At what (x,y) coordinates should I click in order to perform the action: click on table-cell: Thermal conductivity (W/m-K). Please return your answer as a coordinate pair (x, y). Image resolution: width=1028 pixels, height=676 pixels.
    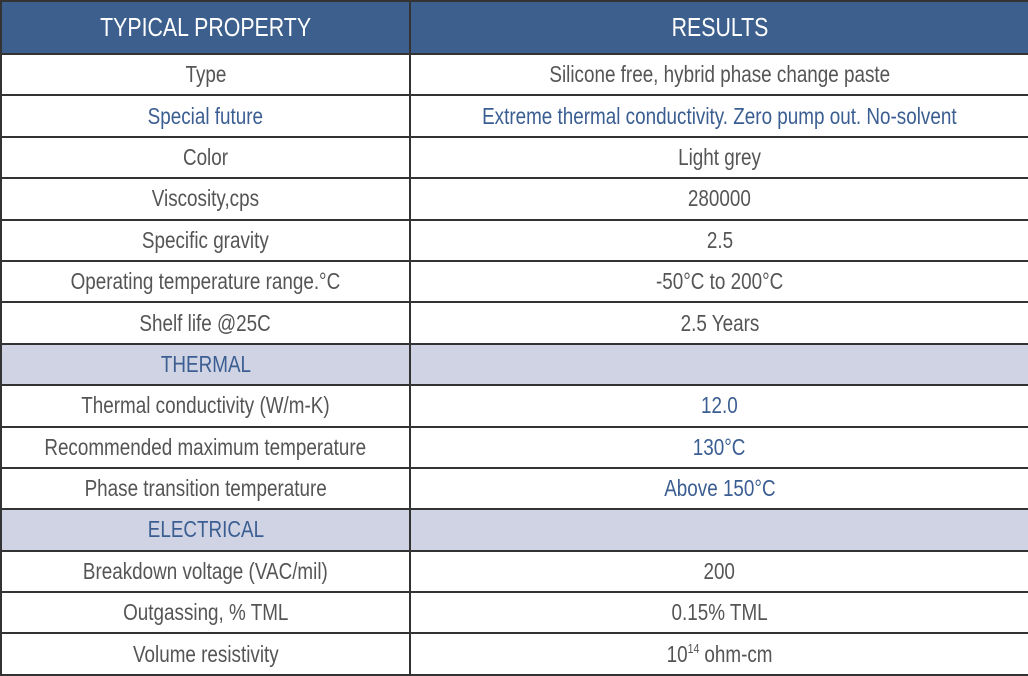
    Looking at the image, I should click on (205, 406).